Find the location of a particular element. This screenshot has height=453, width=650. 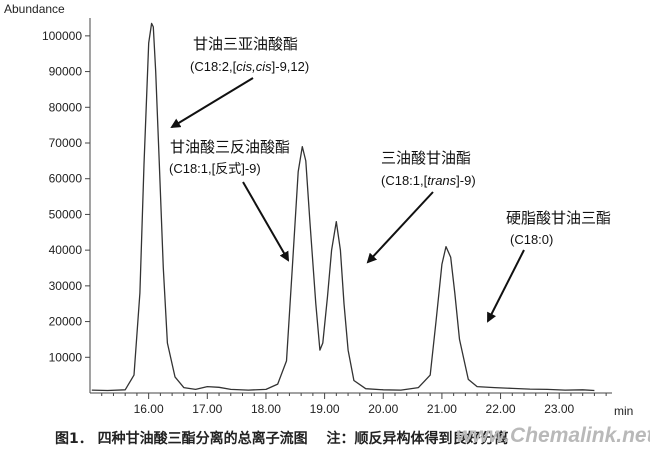

y-tick-label: 100000 is located at coordinates (62, 36).